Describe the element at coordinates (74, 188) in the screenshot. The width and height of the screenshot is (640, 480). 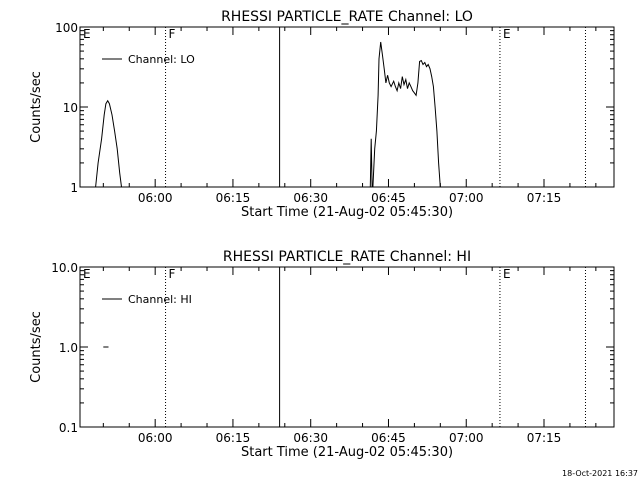
I see `y-tick-label: 1` at that location.